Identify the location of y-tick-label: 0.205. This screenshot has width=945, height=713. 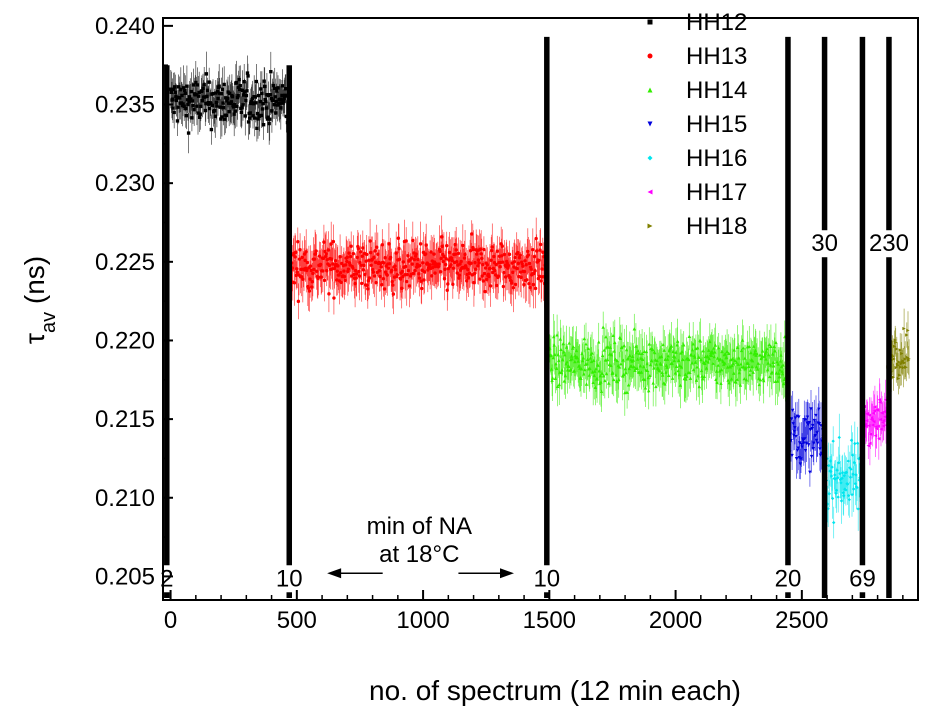
(125, 576).